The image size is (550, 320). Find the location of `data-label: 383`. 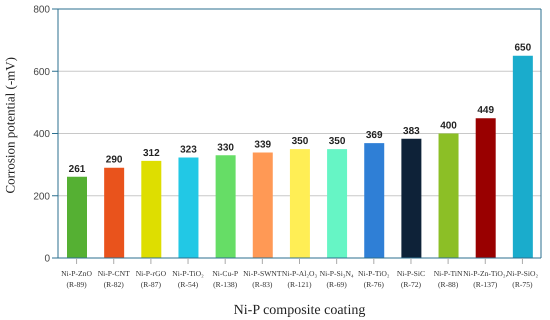

data-label: 383 is located at coordinates (411, 131).